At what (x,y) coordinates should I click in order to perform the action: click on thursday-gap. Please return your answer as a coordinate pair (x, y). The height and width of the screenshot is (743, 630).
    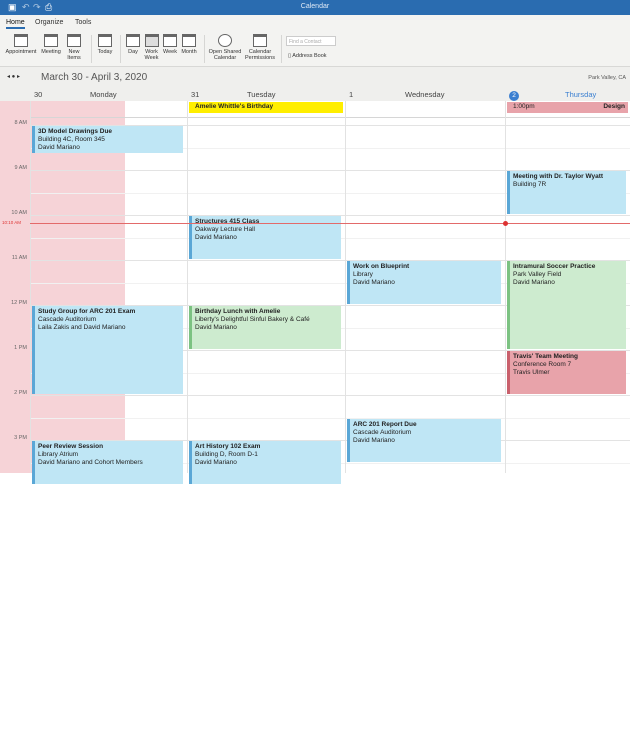
    Looking at the image, I should click on (62, 608).